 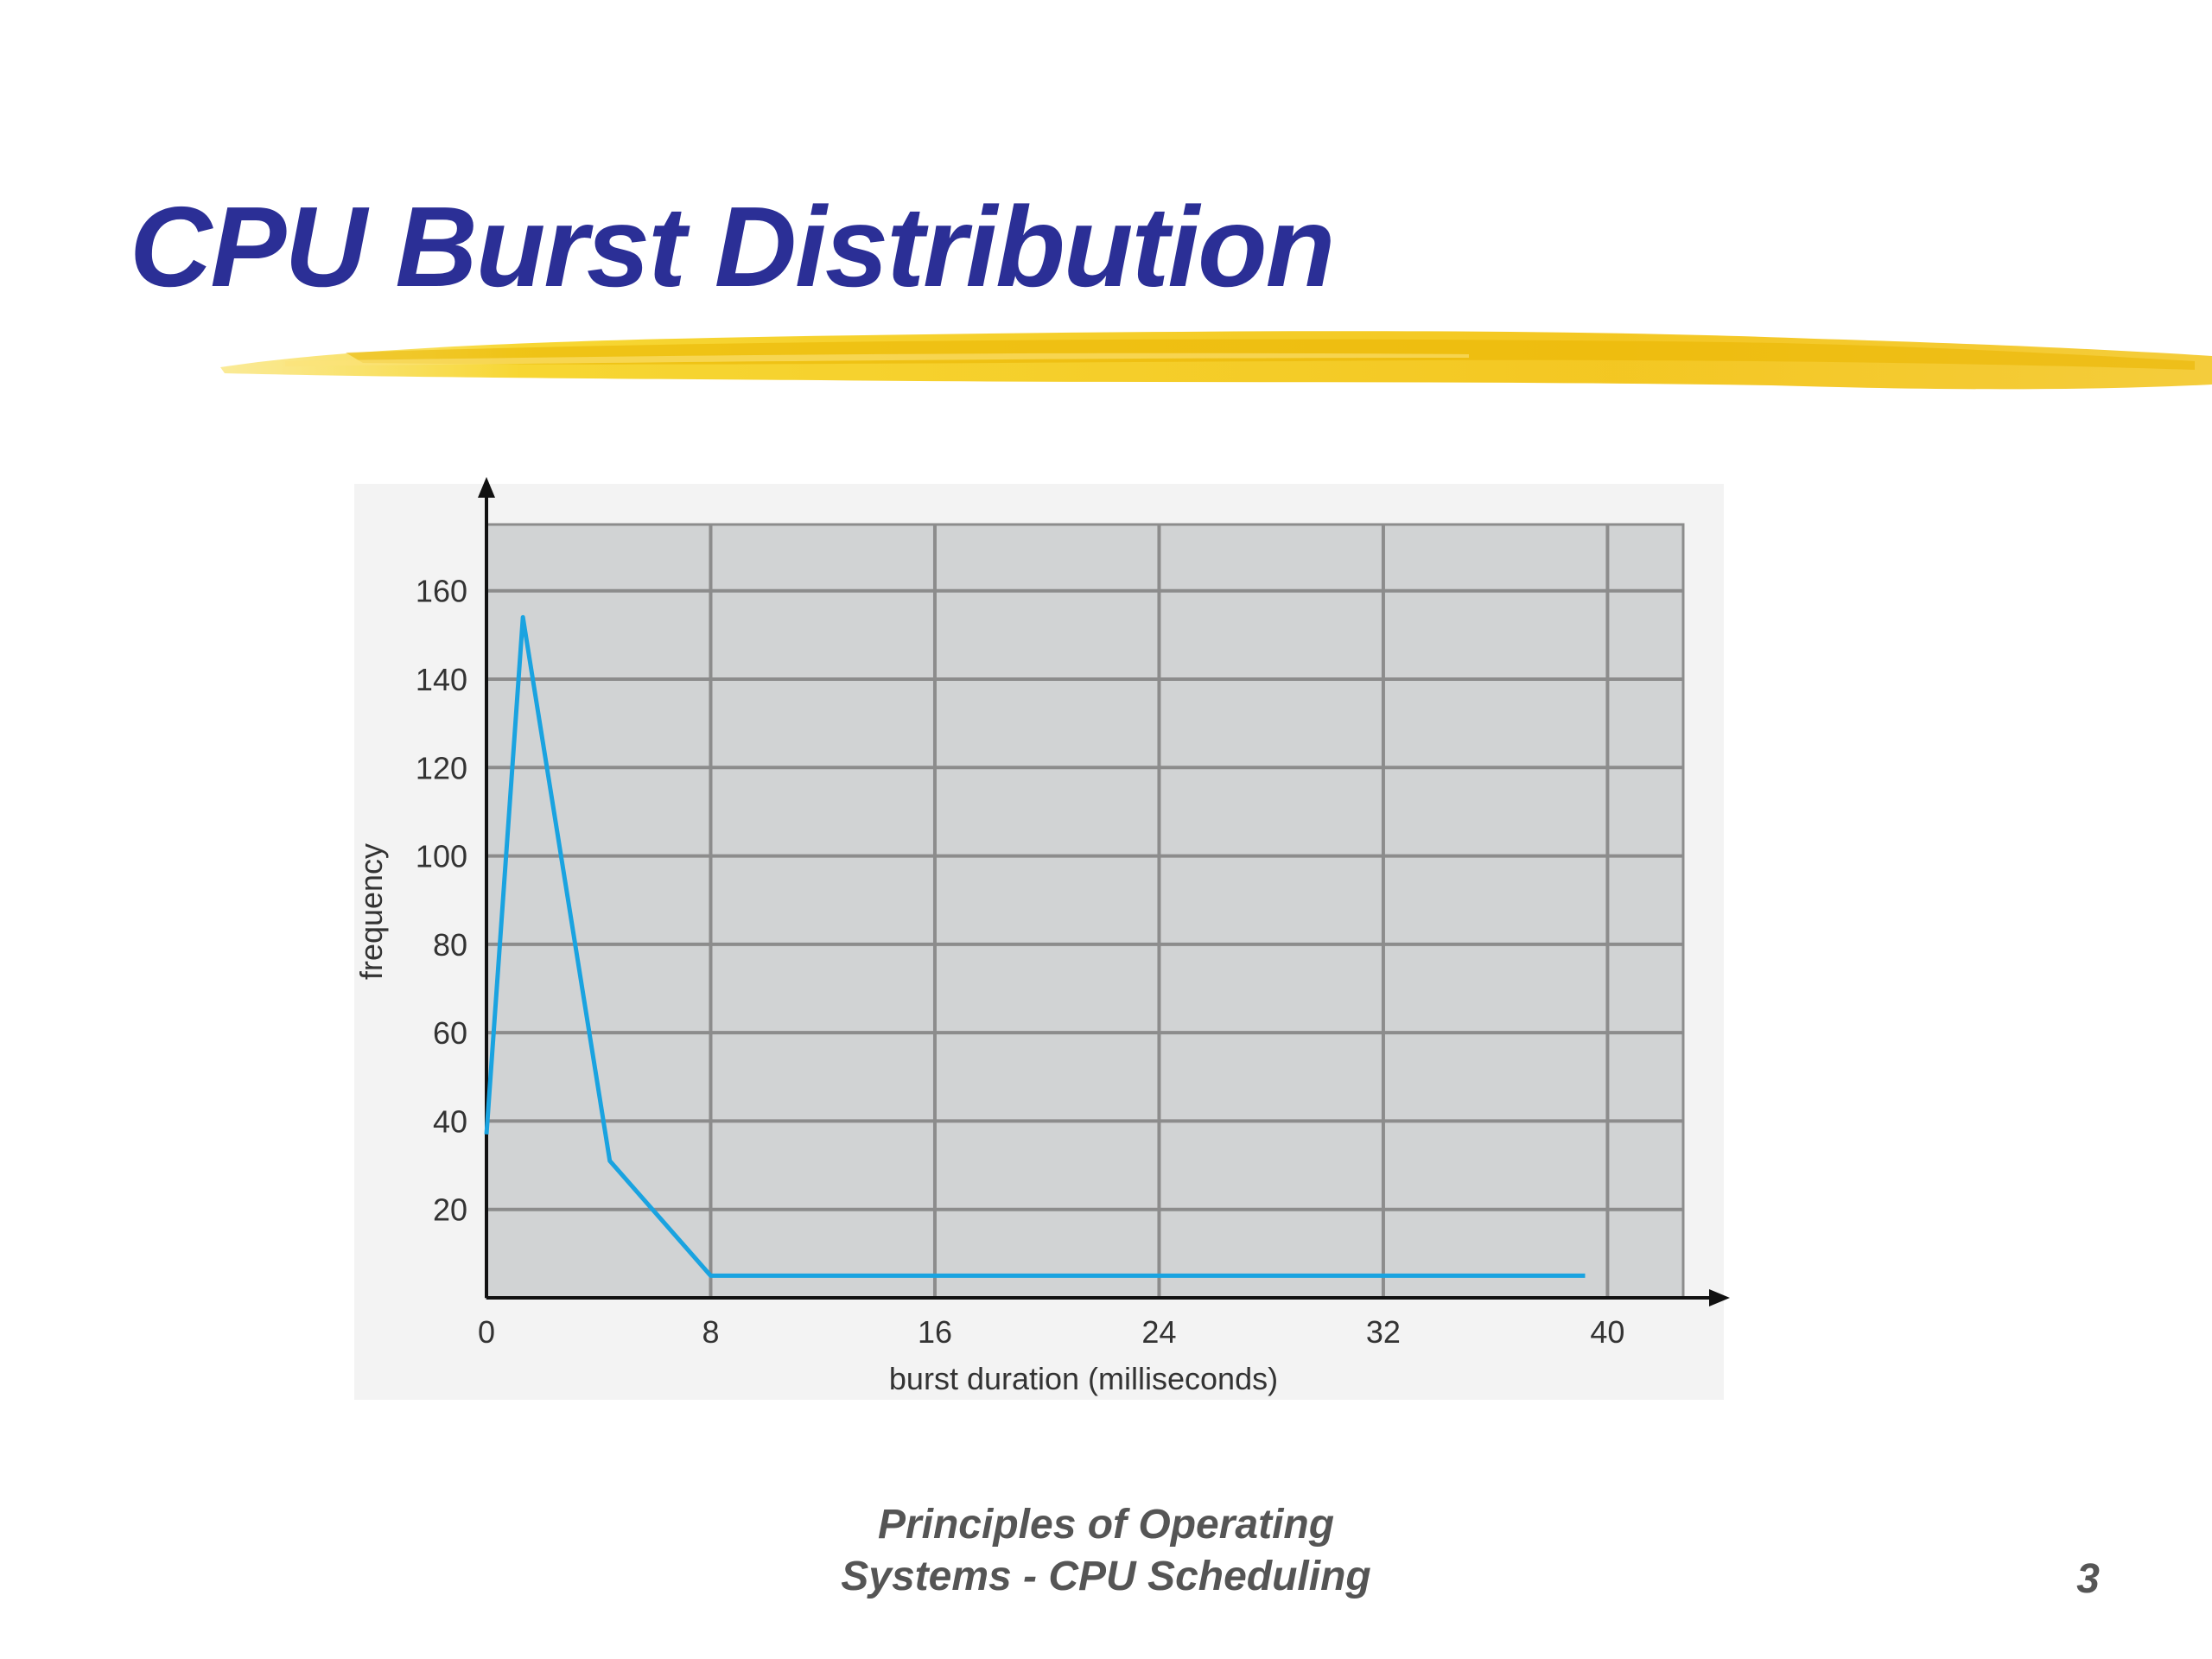 What do you see at coordinates (1083, 1378) in the screenshot?
I see `x-axis-label: burst duration (milliseconds)` at bounding box center [1083, 1378].